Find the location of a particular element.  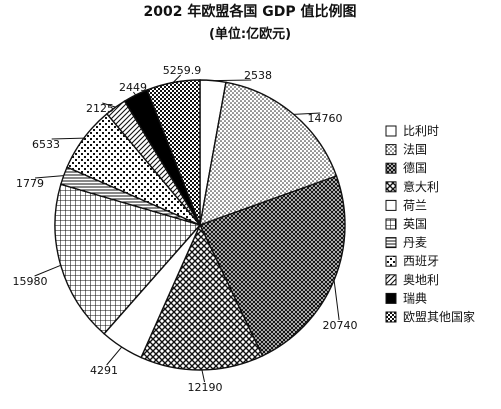

legend-label-10: 瑞典 is located at coordinates (415, 298).